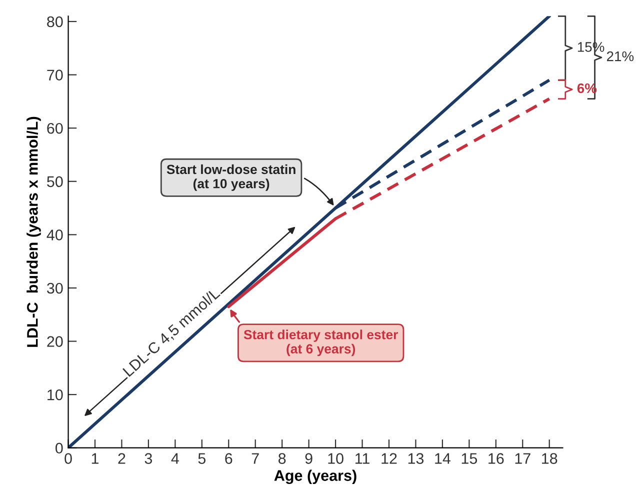 This screenshot has height=490, width=638. What do you see at coordinates (522, 458) in the screenshot?
I see `x-tick-label: 17` at bounding box center [522, 458].